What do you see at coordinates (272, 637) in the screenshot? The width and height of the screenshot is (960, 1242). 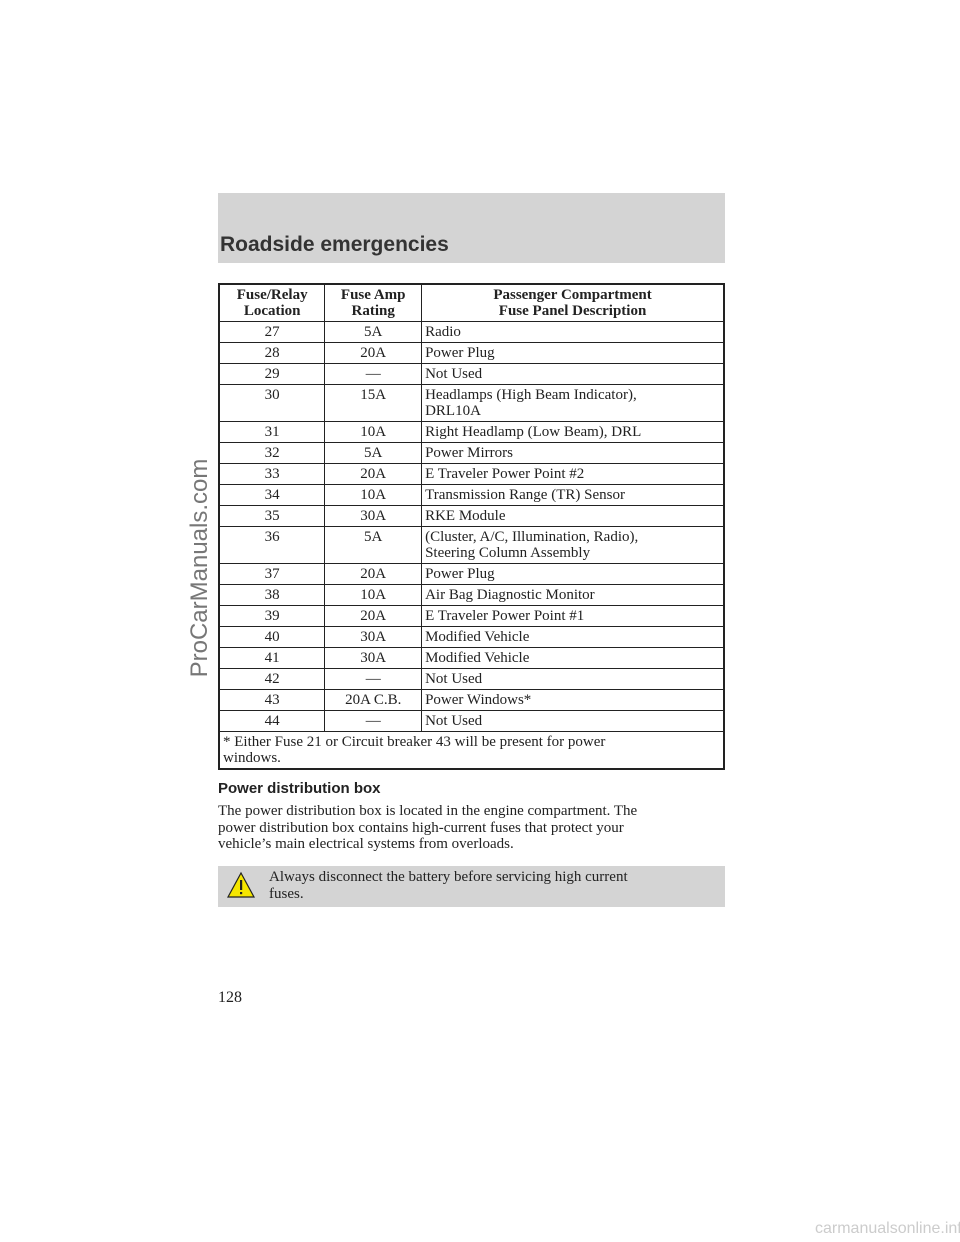 I see `fuse-location: 40` at bounding box center [272, 637].